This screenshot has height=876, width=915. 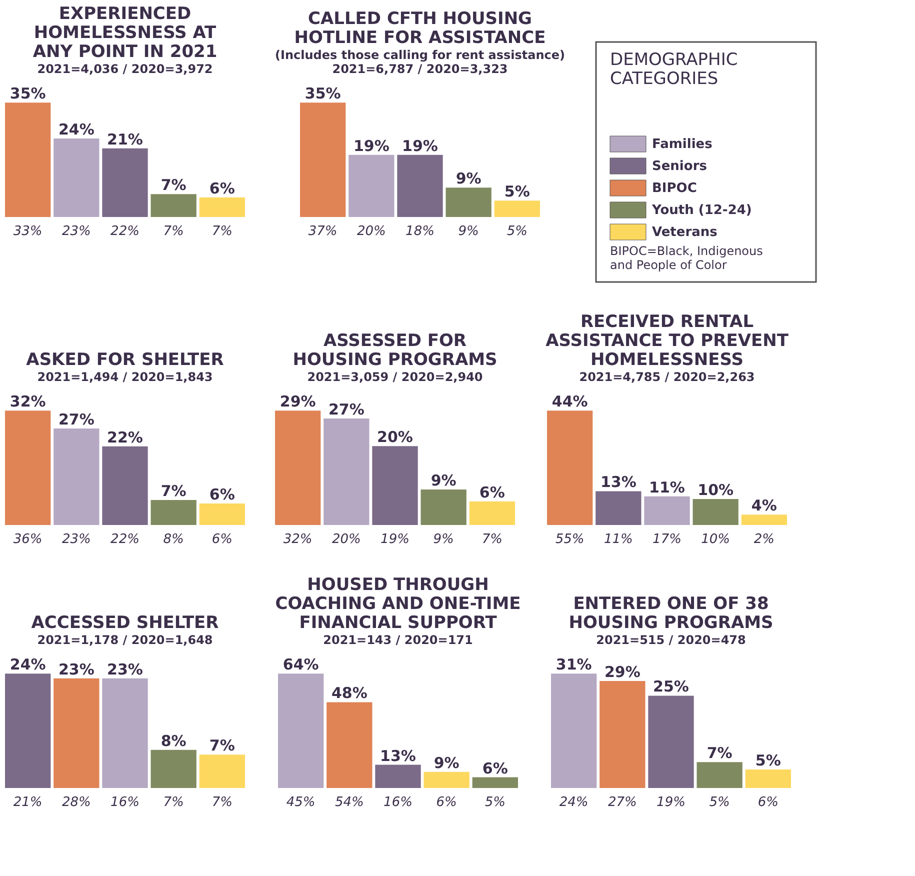 What do you see at coordinates (300, 665) in the screenshot?
I see `data-label: 64%` at bounding box center [300, 665].